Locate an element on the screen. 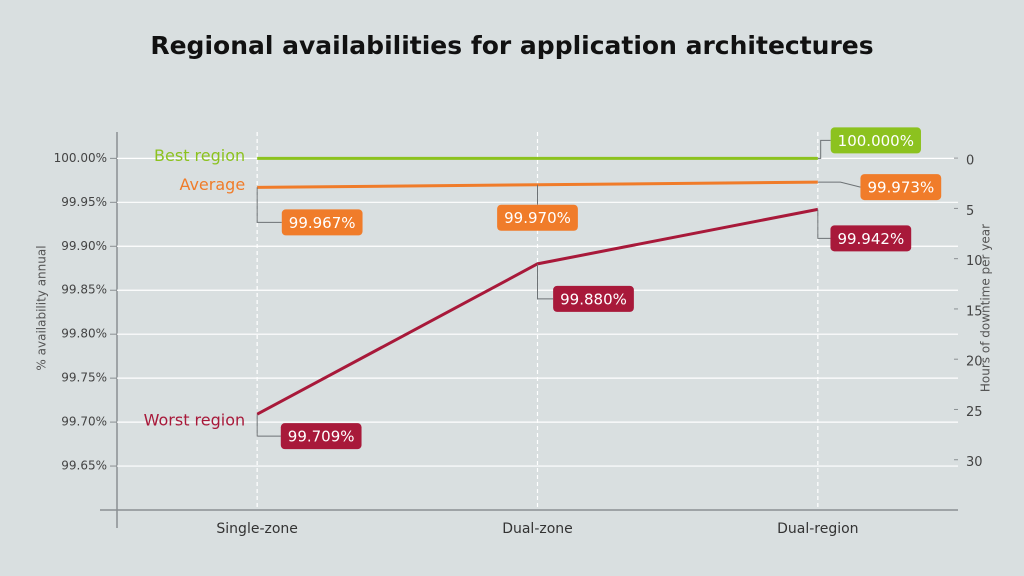  value-label: 99.709% is located at coordinates (321, 436).